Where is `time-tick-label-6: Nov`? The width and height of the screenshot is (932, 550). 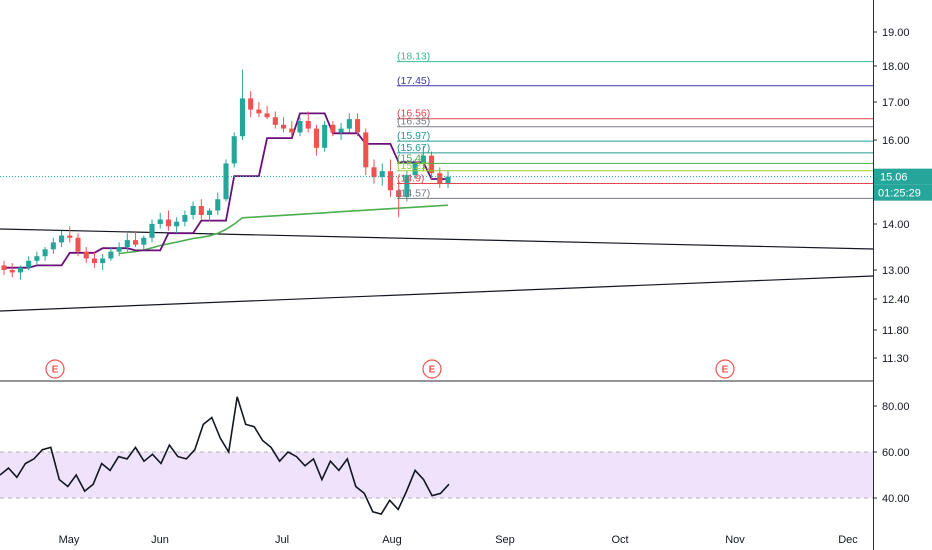
time-tick-label-6: Nov is located at coordinates (735, 540).